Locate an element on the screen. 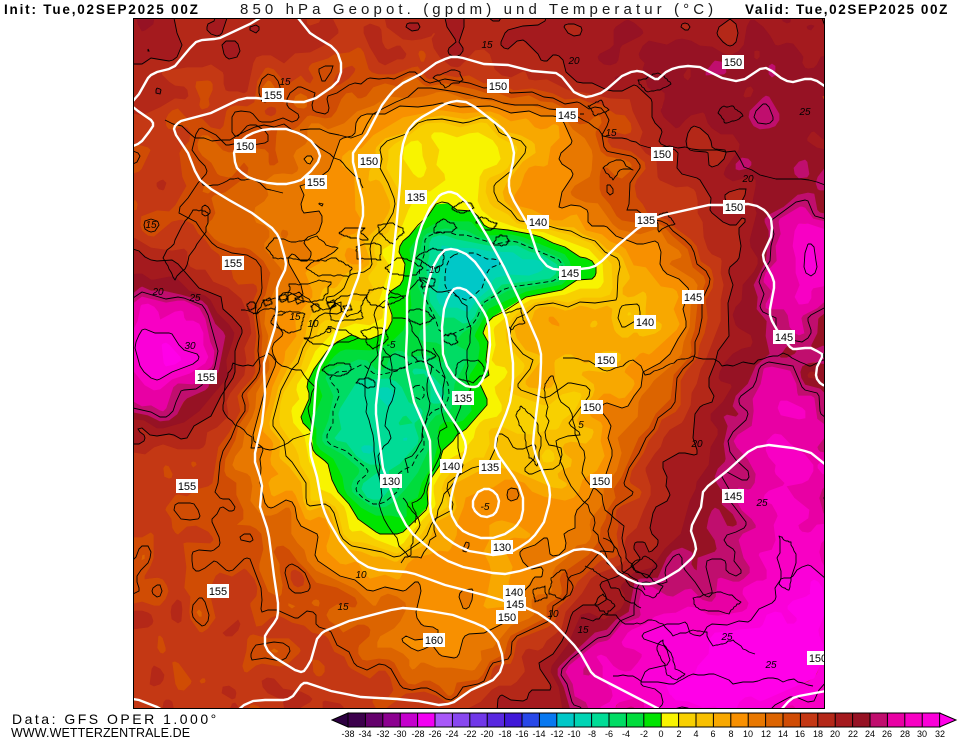  svg-text: -2 is located at coordinates (644, 734).